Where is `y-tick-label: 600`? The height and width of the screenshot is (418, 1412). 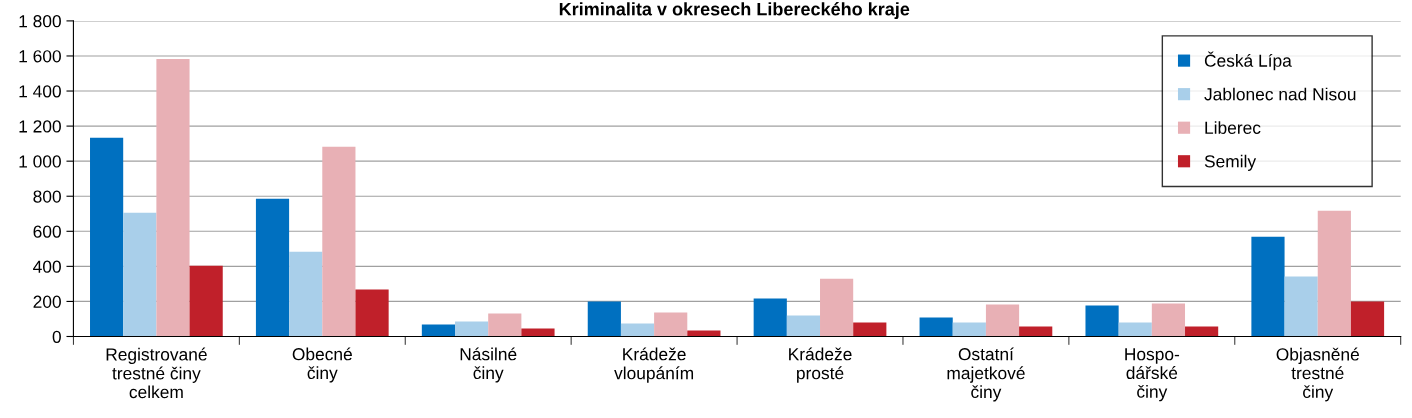
y-tick-label: 600 is located at coordinates (47, 231).